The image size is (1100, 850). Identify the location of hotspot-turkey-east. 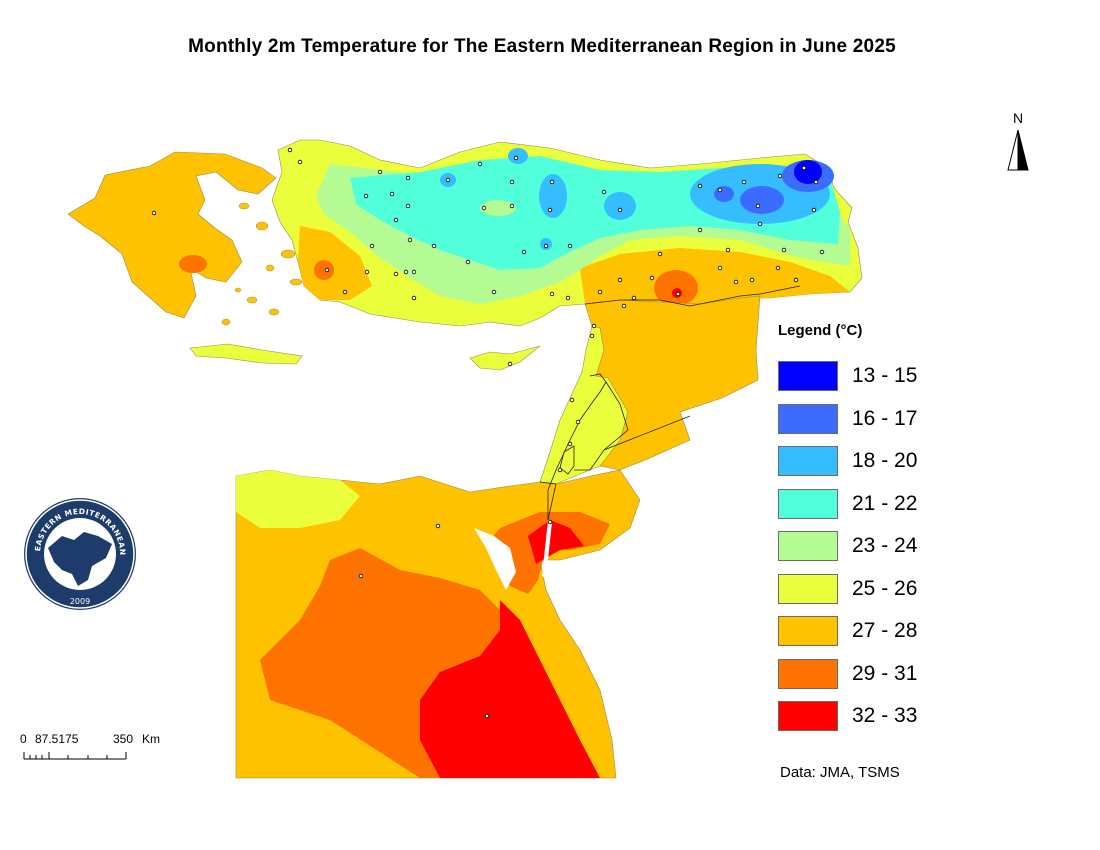
(676, 288).